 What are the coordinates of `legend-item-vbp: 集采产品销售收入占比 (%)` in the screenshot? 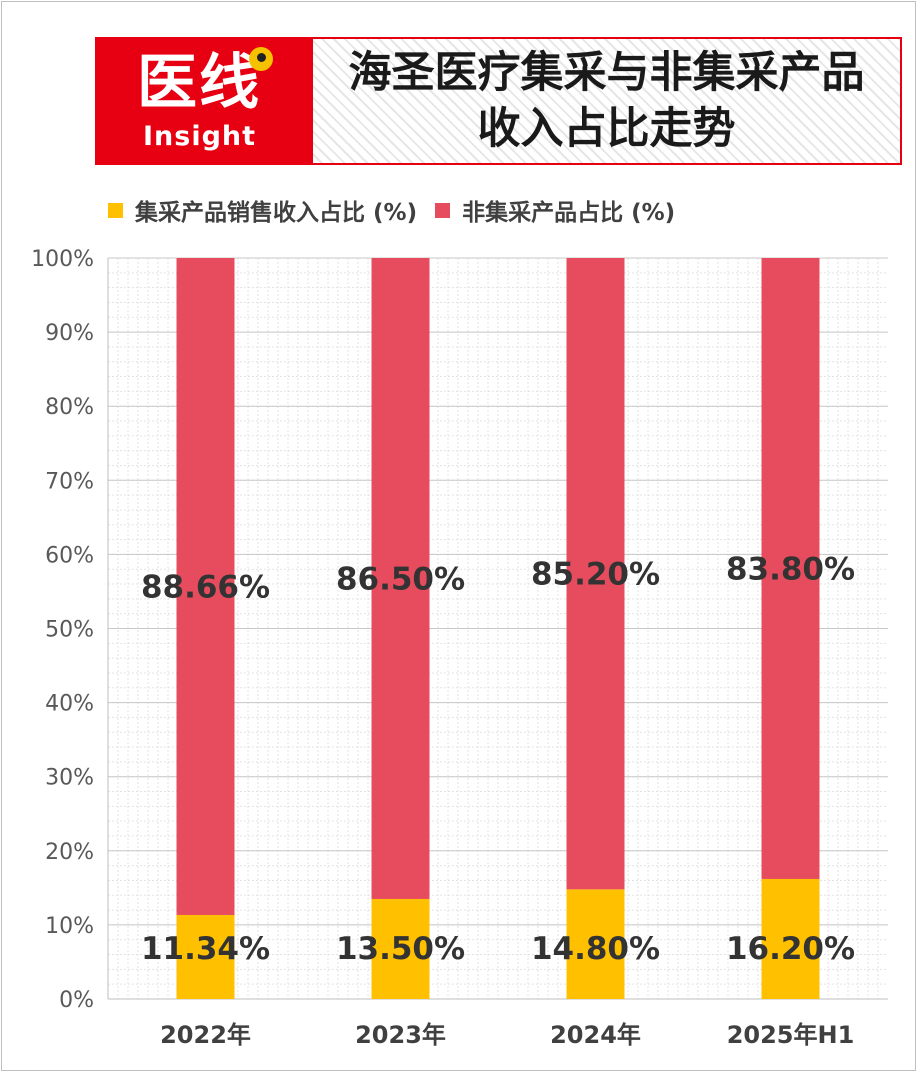 It's located at (262, 210).